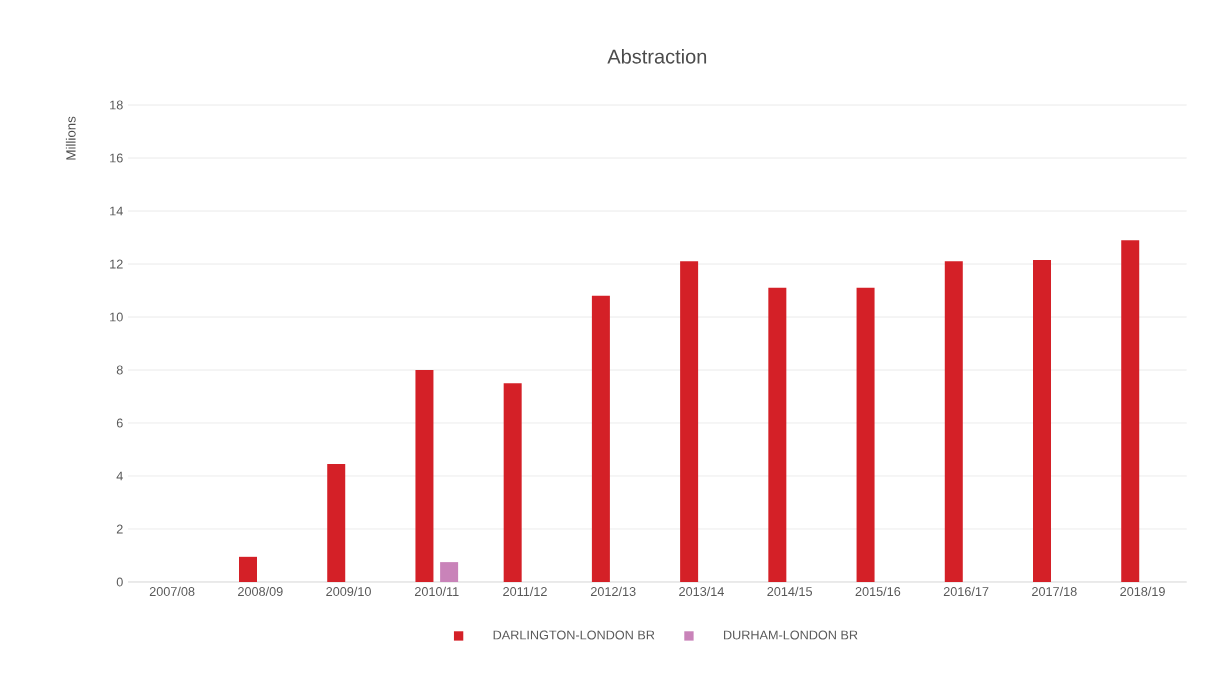 Image resolution: width=1210 pixels, height=697 pixels. I want to click on x-tick-label: 2012/13, so click(613, 591).